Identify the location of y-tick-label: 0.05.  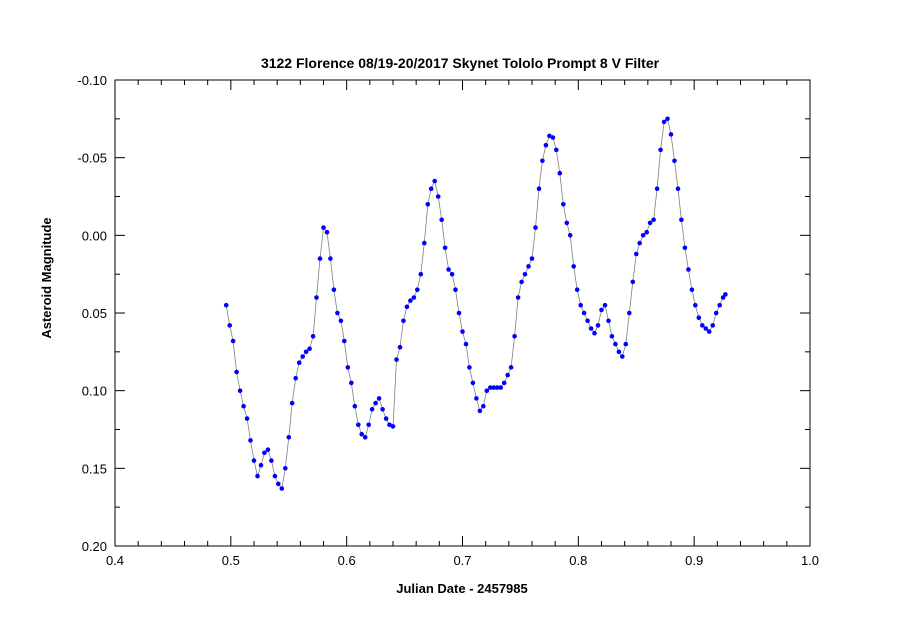
(94, 313).